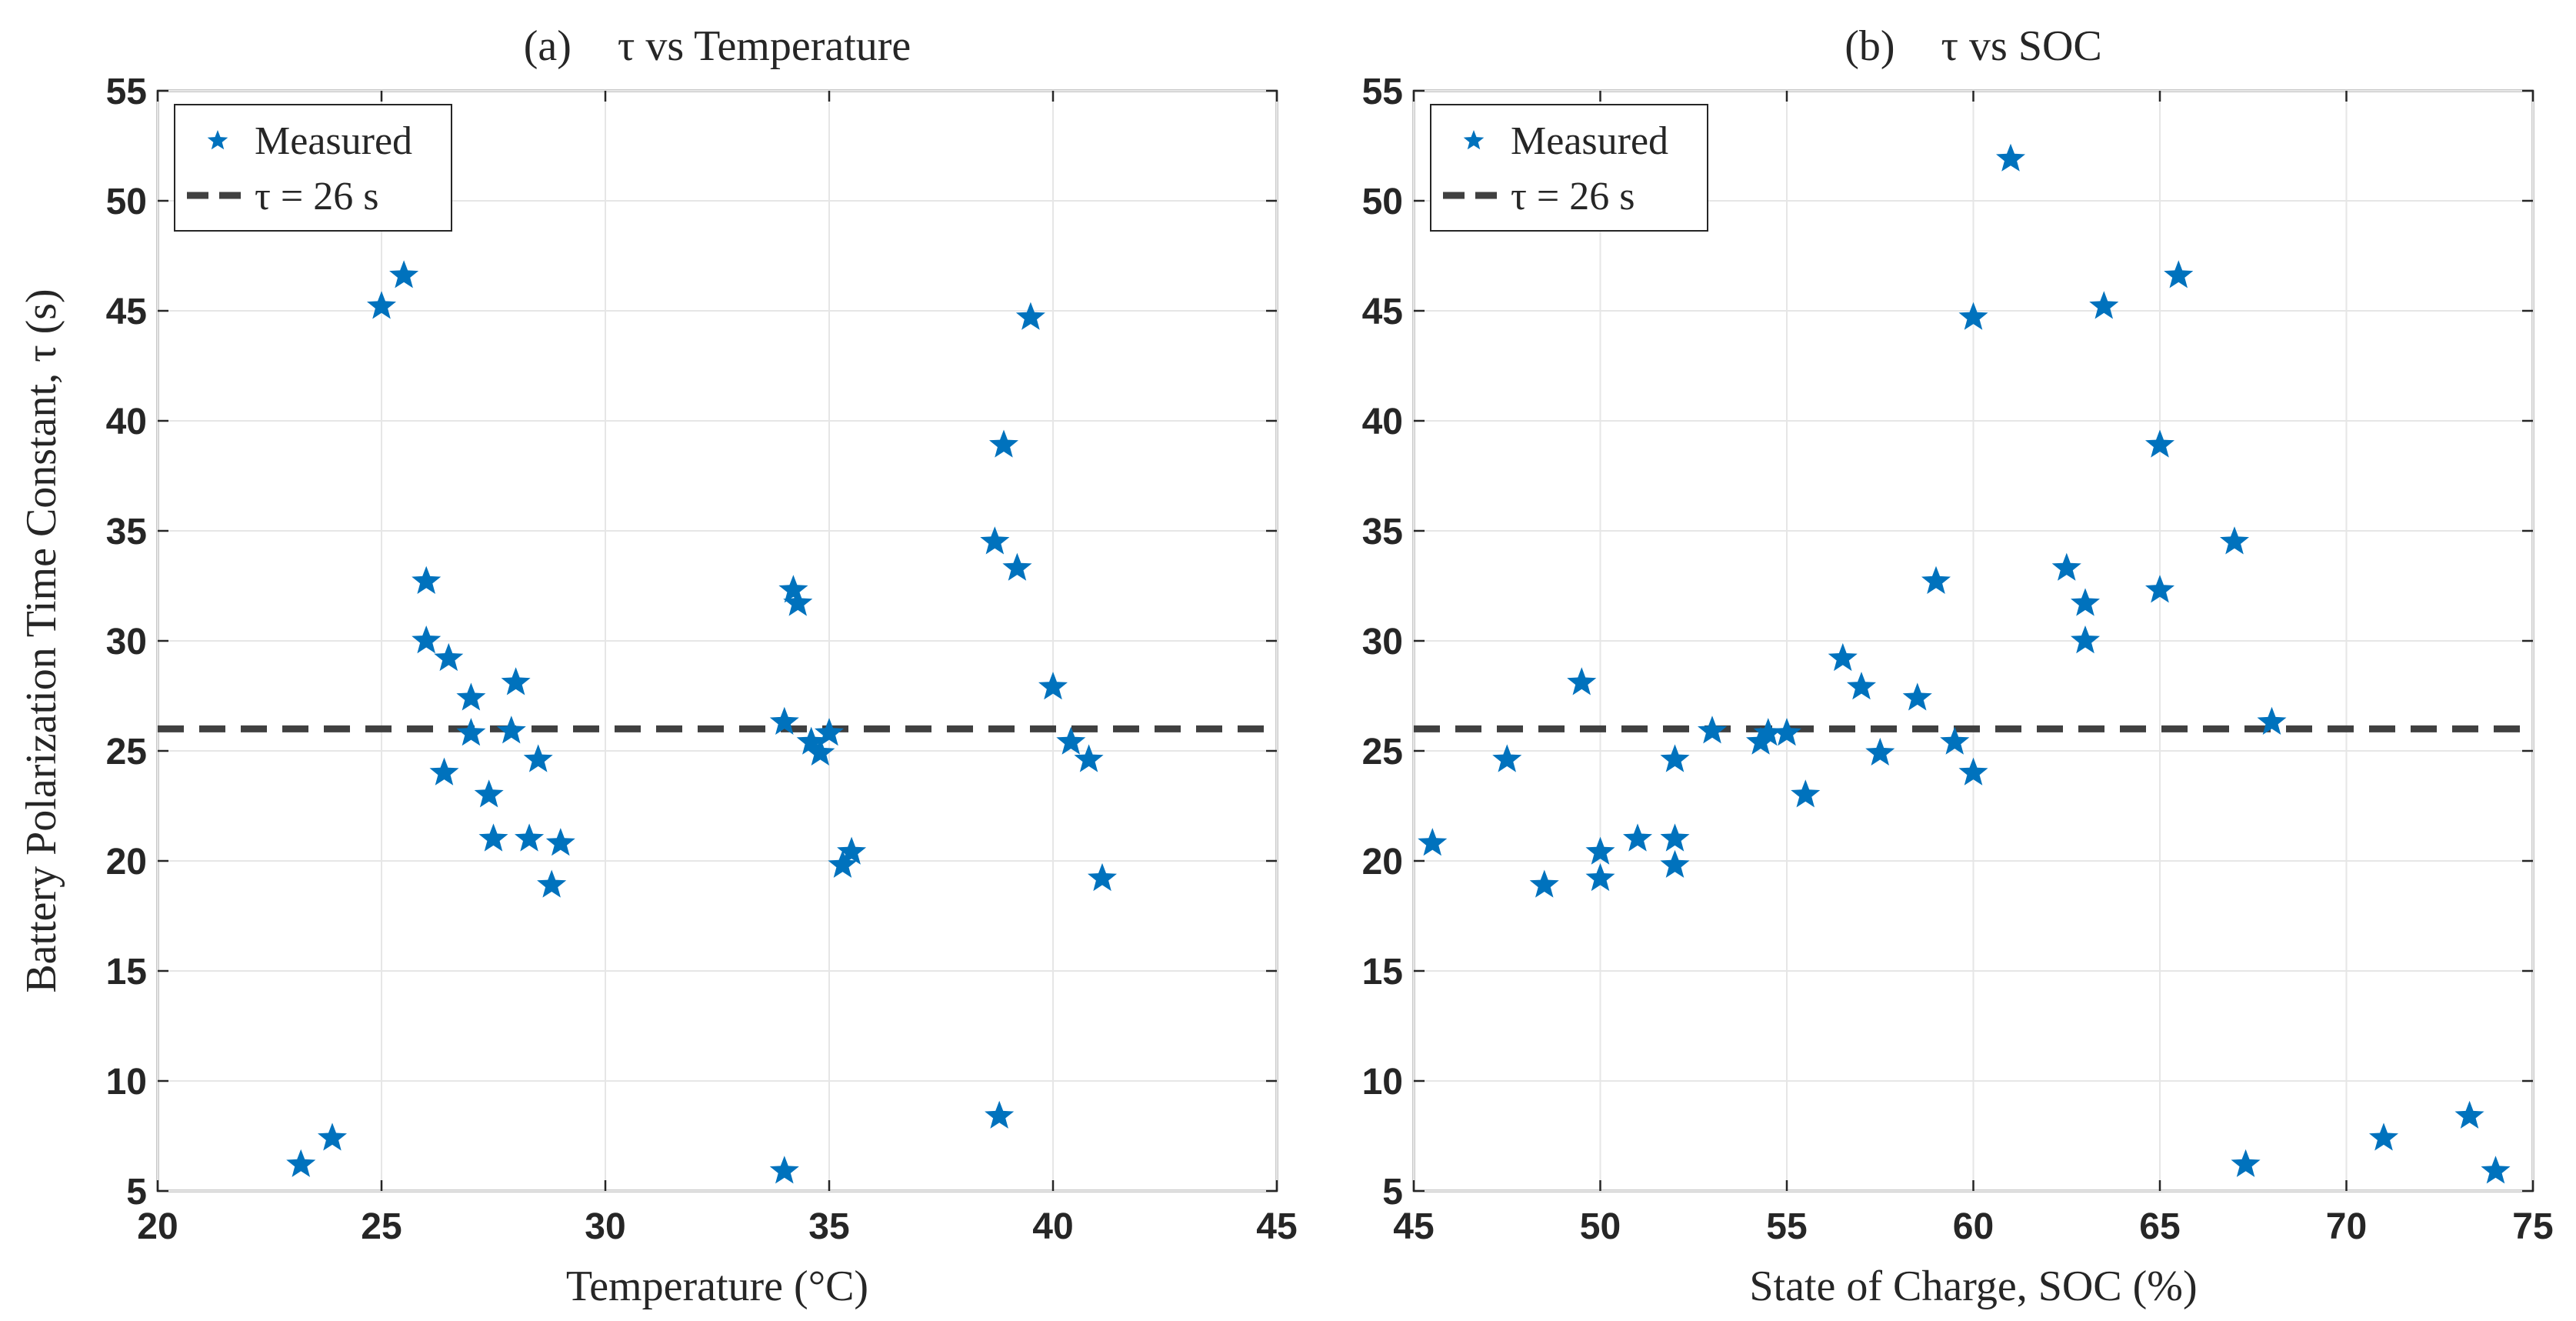 This screenshot has height=1321, width=2576. Describe the element at coordinates (2159, 1226) in the screenshot. I see `x-tick-label: 65` at that location.